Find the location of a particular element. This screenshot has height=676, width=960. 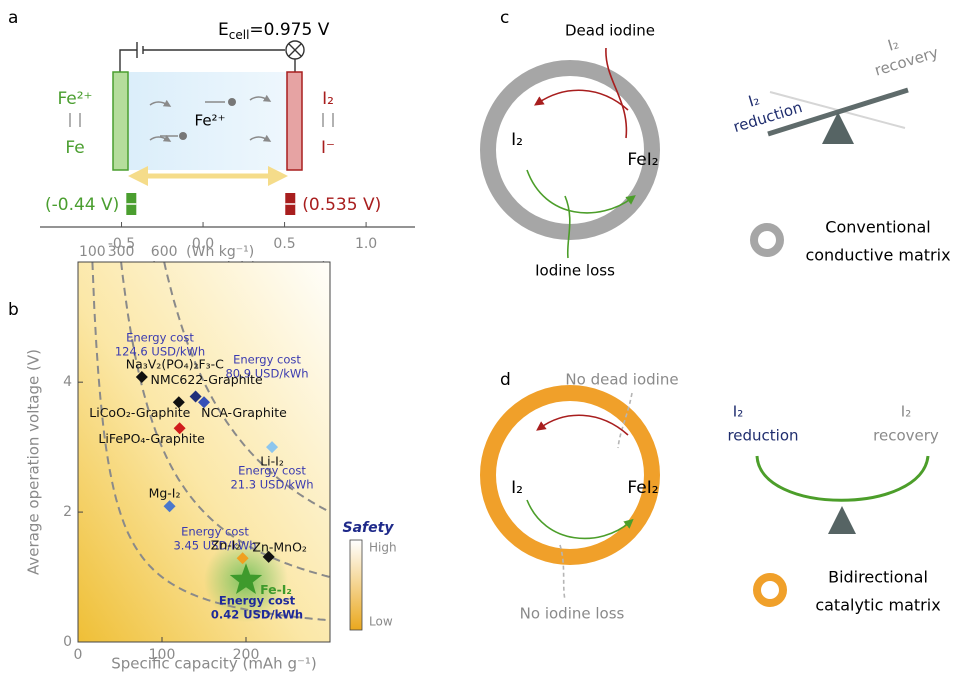

y-axis-label: Average operation voltage (V) is located at coordinates (34, 462).